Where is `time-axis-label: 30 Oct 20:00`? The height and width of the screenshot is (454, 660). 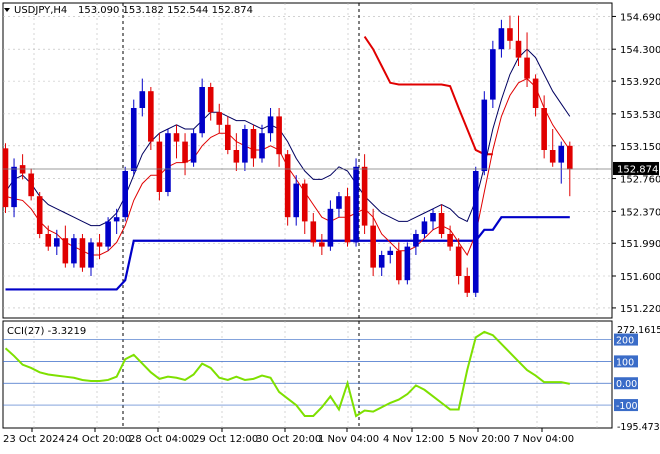 time-axis-label: 30 Oct 20:00 is located at coordinates (288, 439).